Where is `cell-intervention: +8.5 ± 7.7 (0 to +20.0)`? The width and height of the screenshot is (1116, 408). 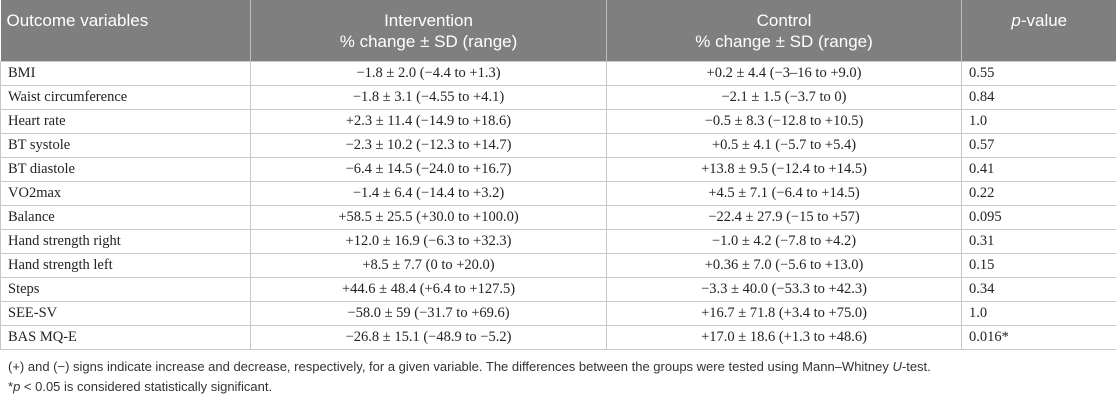
cell-intervention: +8.5 ± 7.7 (0 to +20.0) is located at coordinates (428, 265).